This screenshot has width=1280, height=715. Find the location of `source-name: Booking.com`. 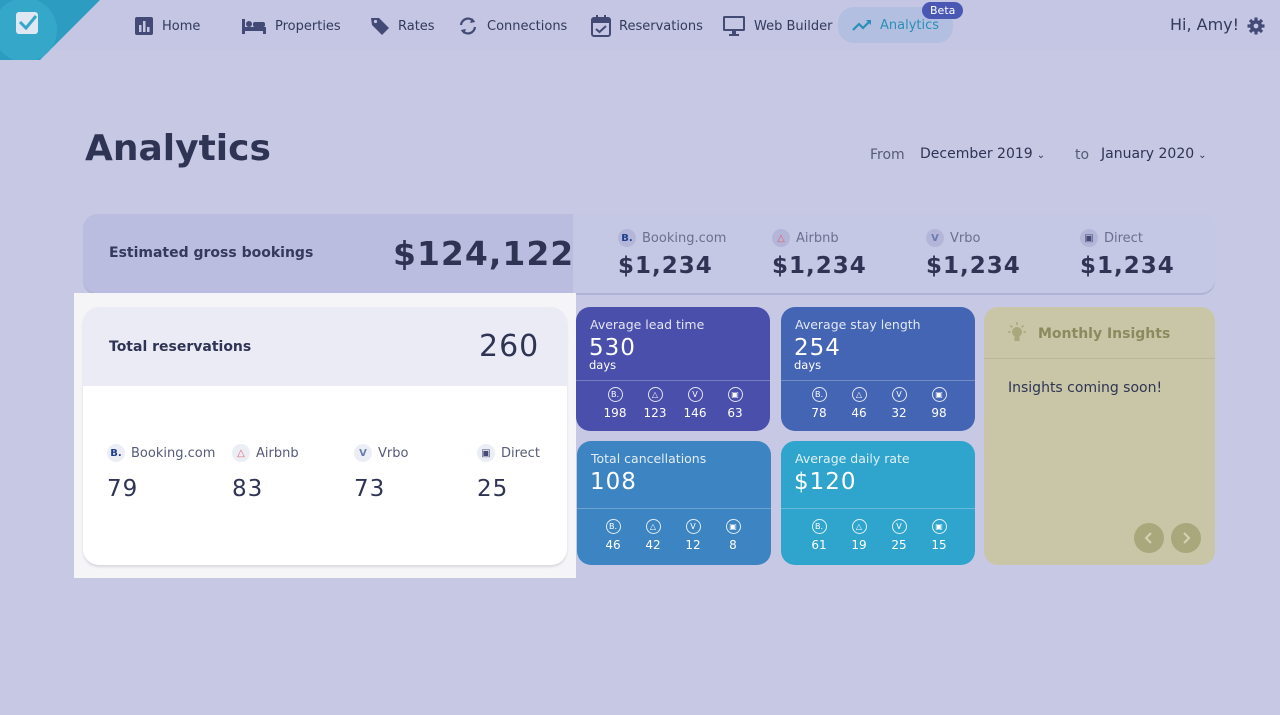

source-name: Booking.com is located at coordinates (173, 453).